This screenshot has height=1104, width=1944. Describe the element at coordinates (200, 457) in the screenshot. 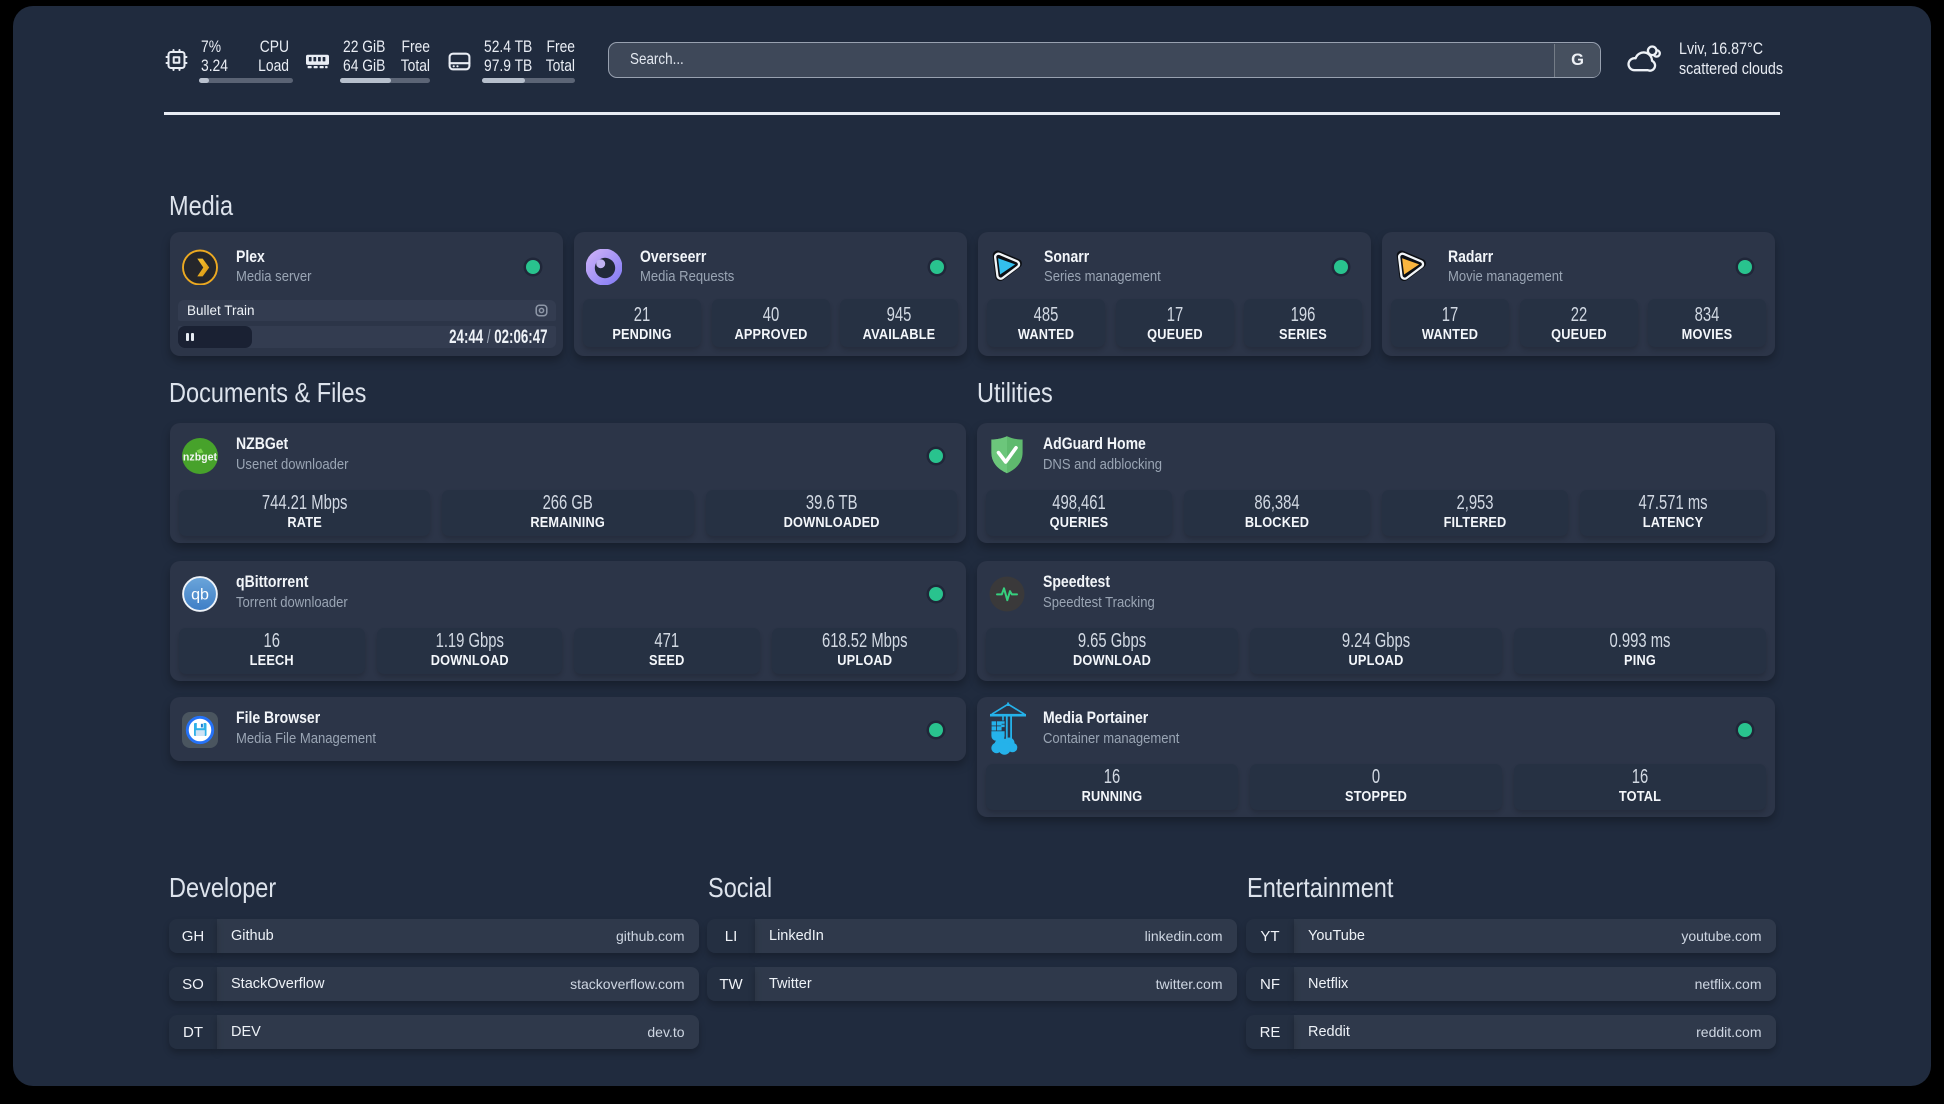

I see `svg-text: nzbget` at that location.